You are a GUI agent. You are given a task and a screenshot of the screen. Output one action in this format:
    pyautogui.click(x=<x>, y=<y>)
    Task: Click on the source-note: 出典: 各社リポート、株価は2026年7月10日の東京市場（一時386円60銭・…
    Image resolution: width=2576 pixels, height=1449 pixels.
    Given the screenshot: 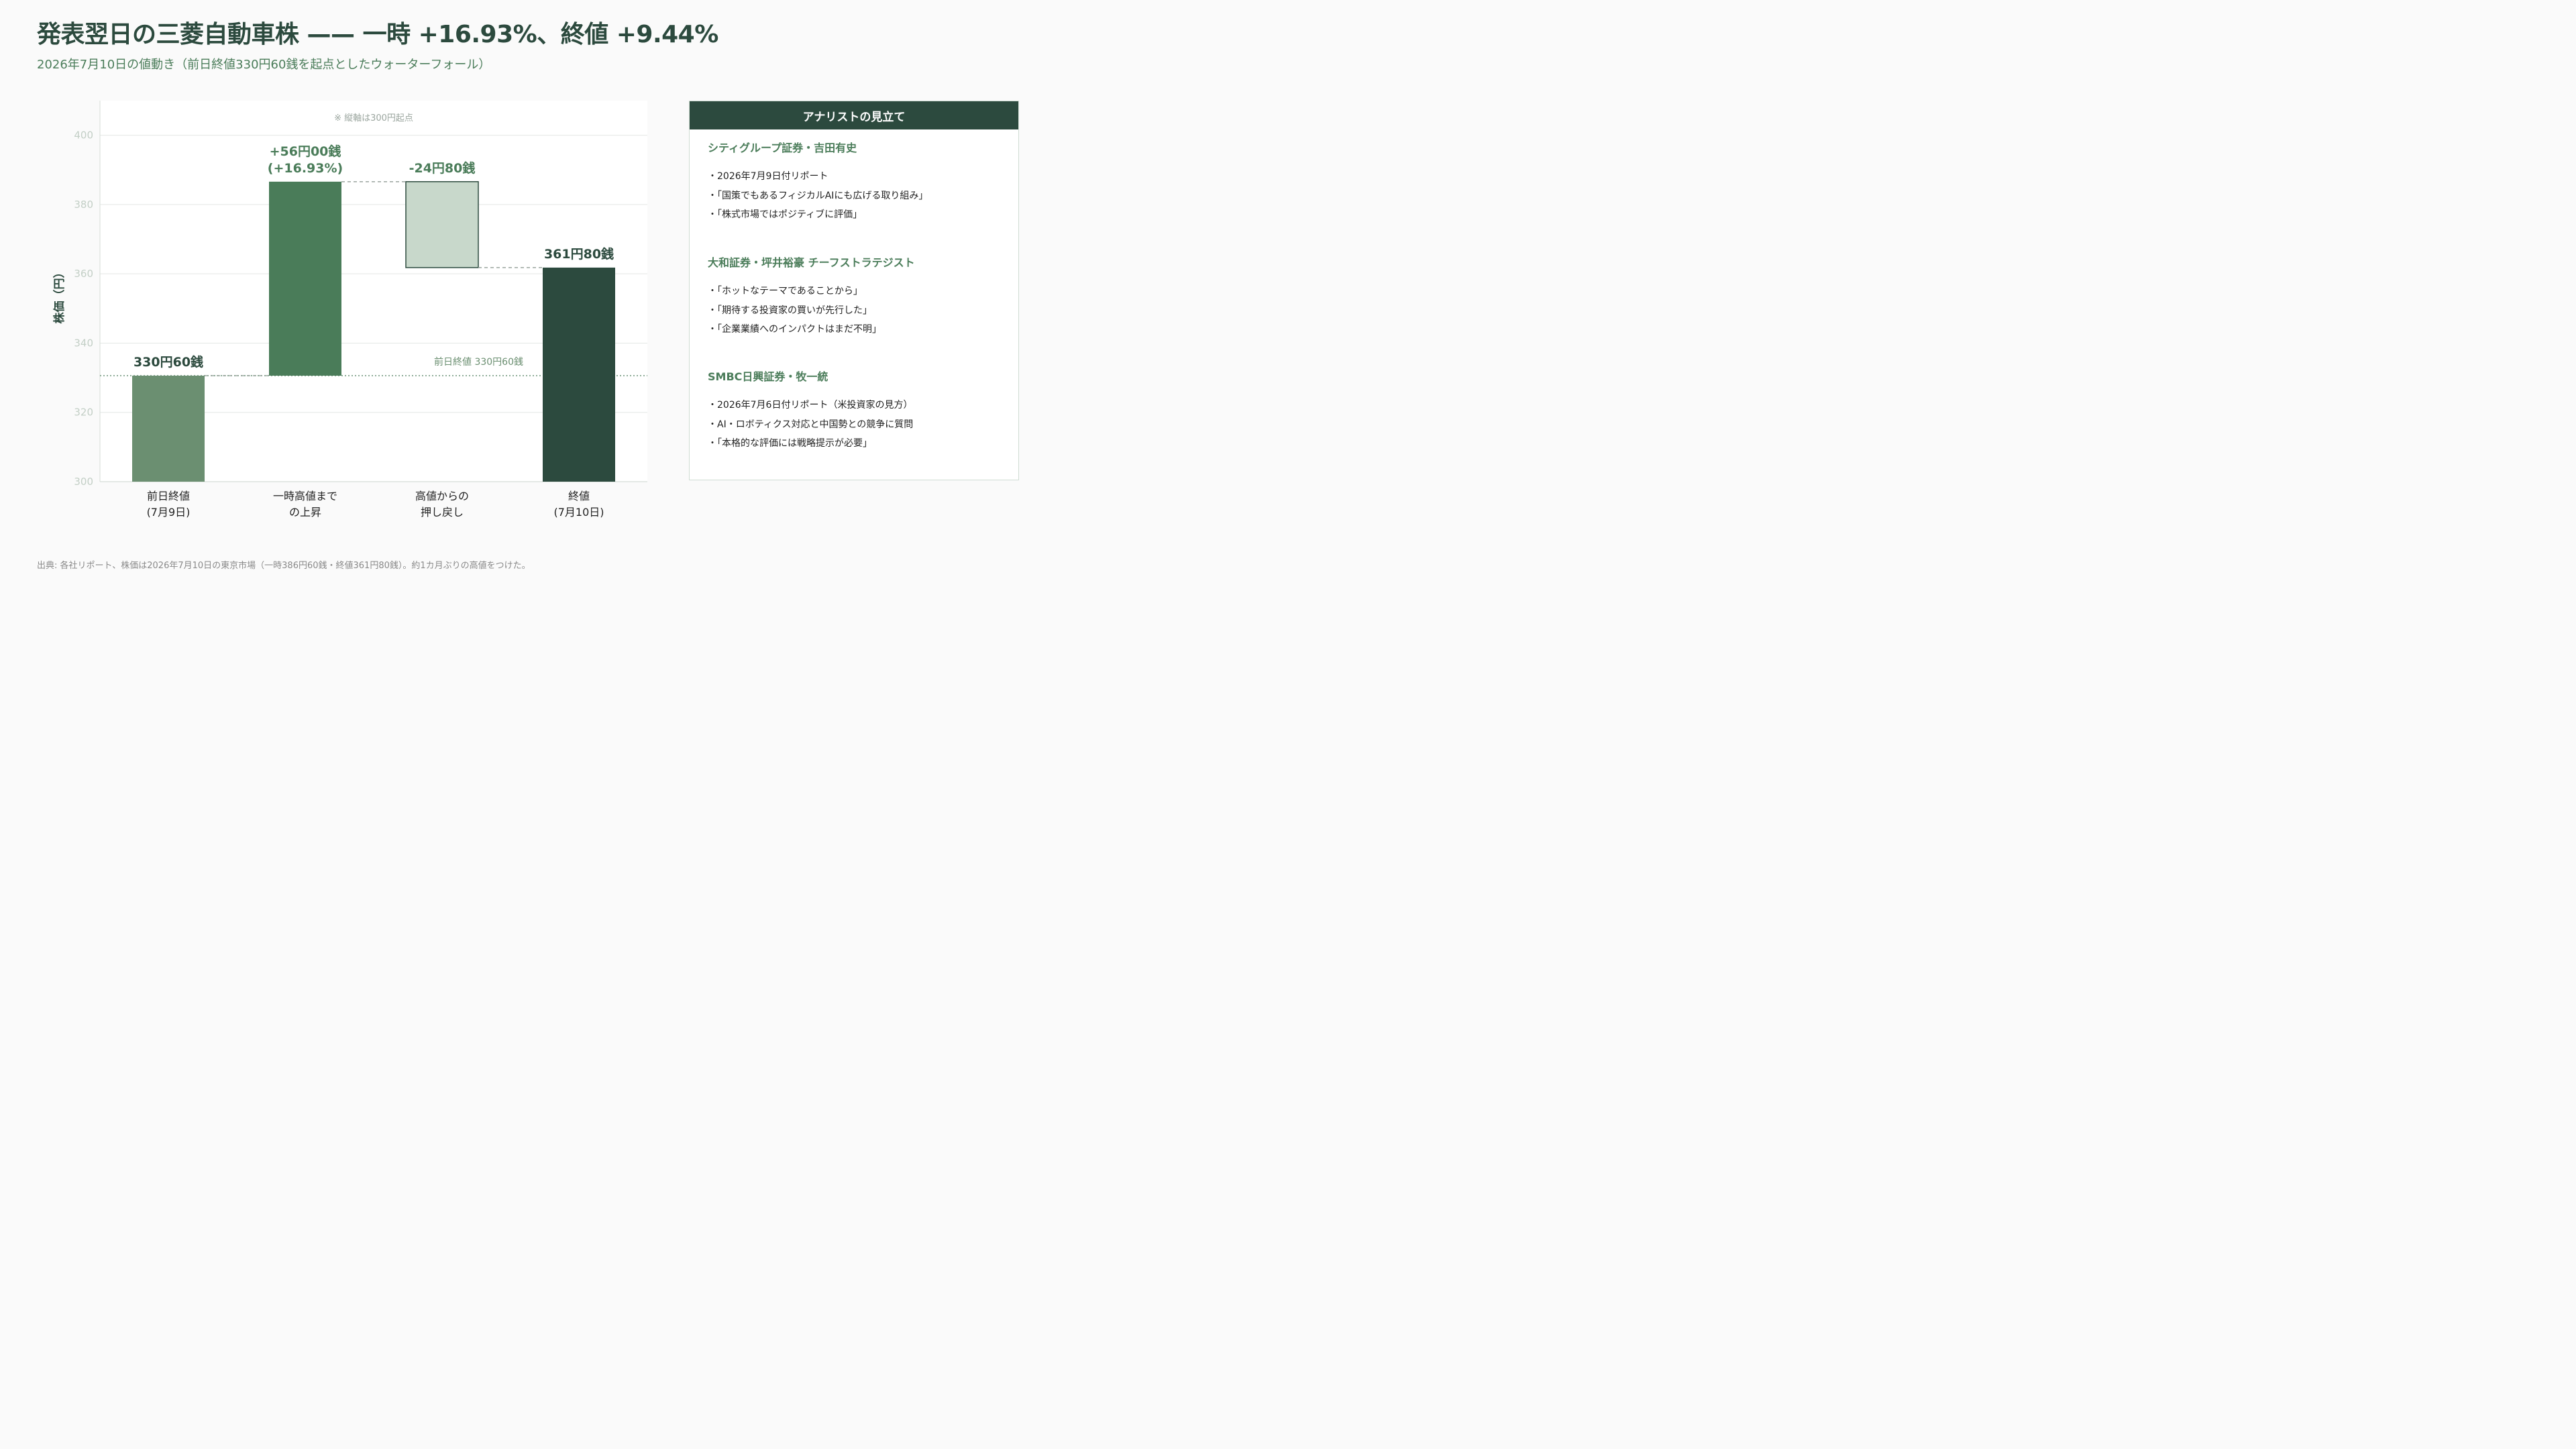 What is the action you would take?
    pyautogui.click(x=284, y=566)
    